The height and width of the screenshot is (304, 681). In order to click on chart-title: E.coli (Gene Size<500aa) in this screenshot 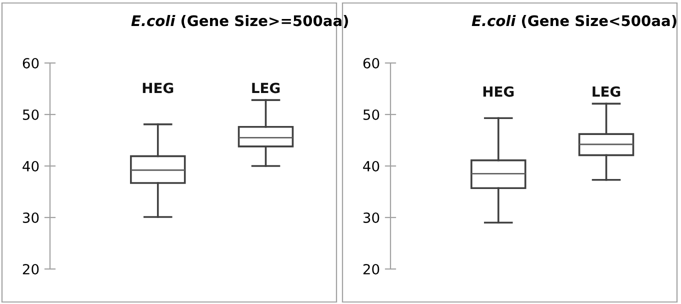, I will do `click(574, 21)`.